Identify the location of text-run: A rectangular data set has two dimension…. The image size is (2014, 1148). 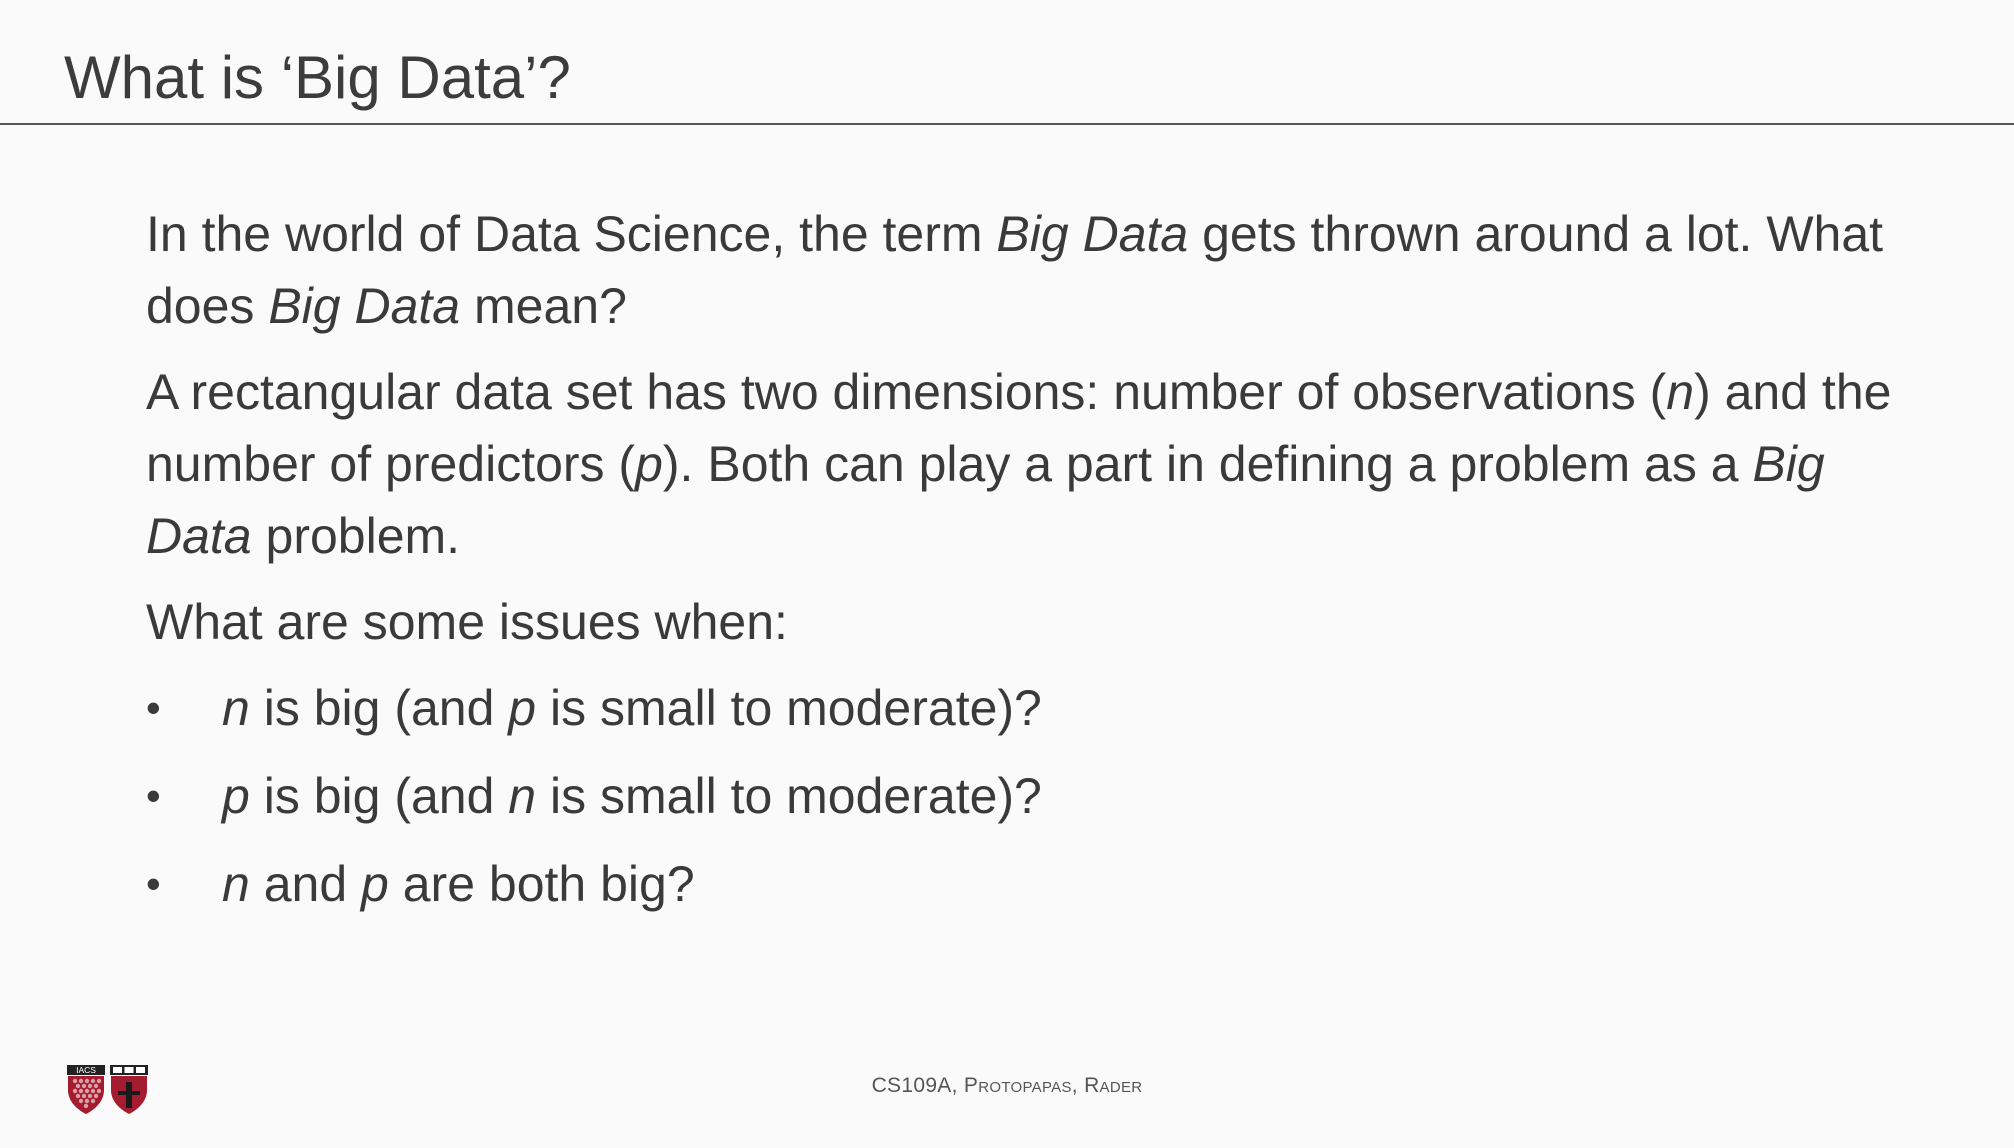
(906, 392).